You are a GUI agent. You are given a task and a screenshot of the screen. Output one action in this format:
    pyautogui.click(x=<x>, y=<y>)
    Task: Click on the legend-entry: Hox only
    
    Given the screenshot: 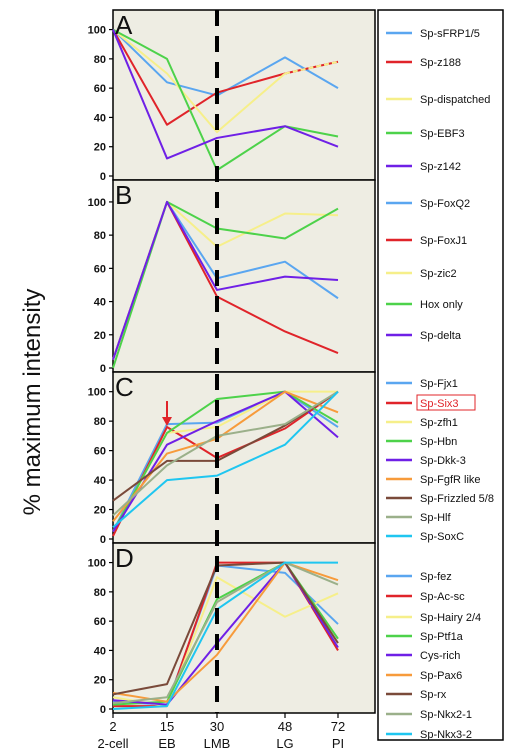 What is the action you would take?
    pyautogui.click(x=424, y=305)
    